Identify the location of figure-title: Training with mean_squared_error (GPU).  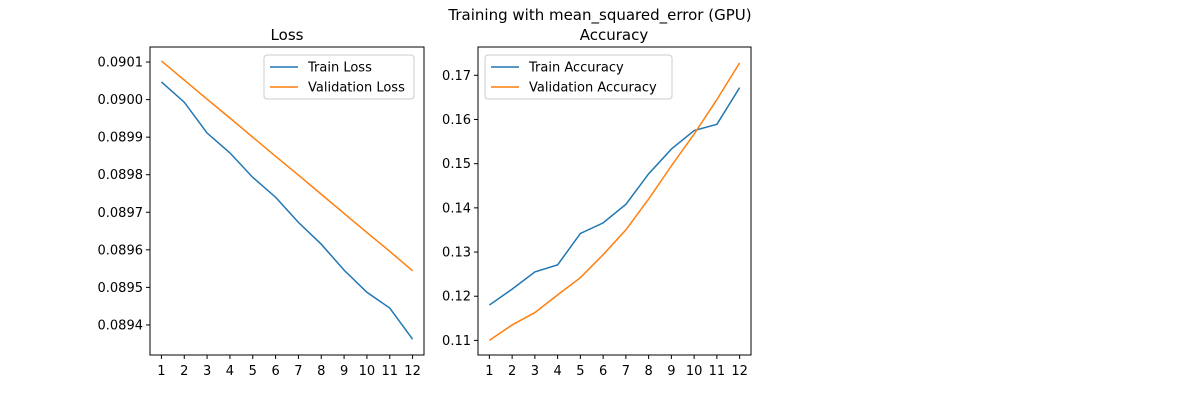
(599, 15).